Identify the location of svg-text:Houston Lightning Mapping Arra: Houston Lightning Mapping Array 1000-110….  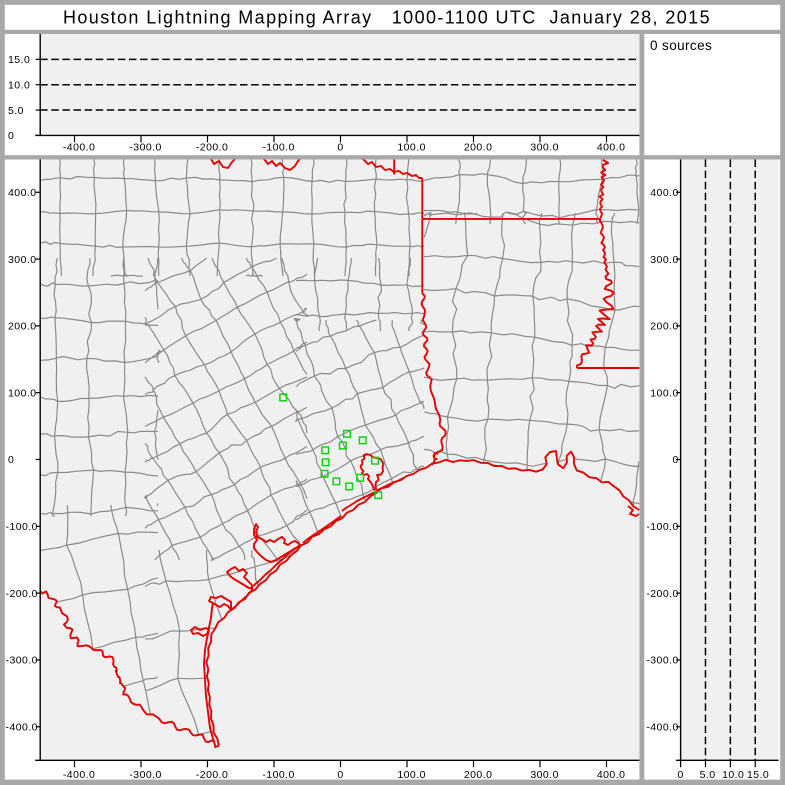
(387, 18).